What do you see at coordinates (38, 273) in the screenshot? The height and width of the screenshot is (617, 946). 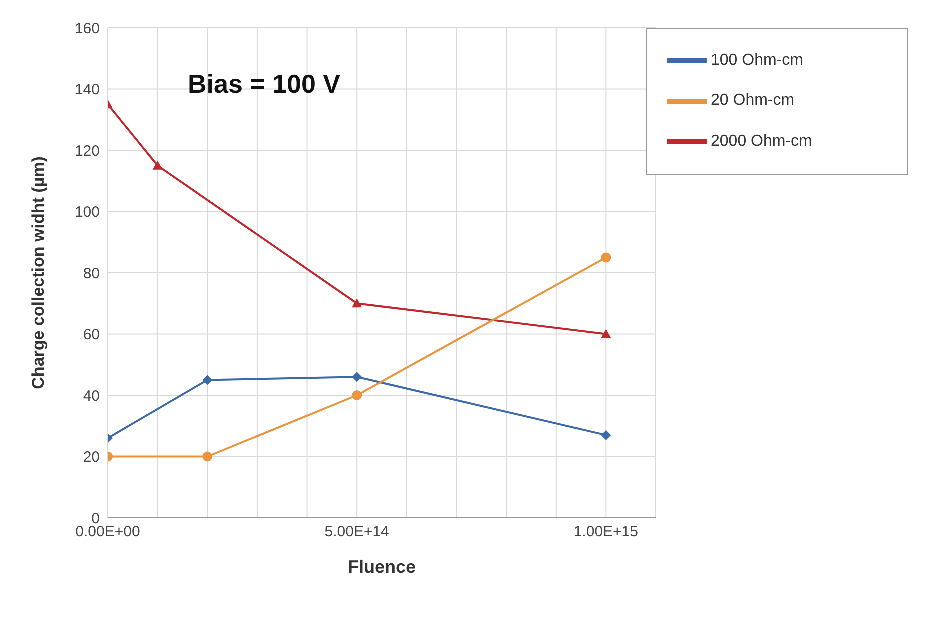 I see `y-axis-title: Charge collection widht (µm)` at bounding box center [38, 273].